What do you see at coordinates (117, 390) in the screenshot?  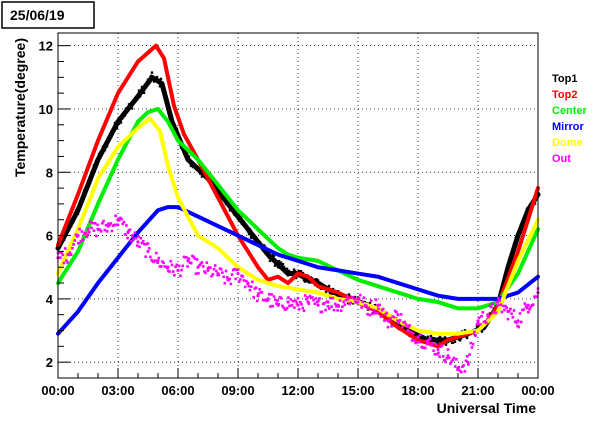 I see `x-tick-label: 03:00` at bounding box center [117, 390].